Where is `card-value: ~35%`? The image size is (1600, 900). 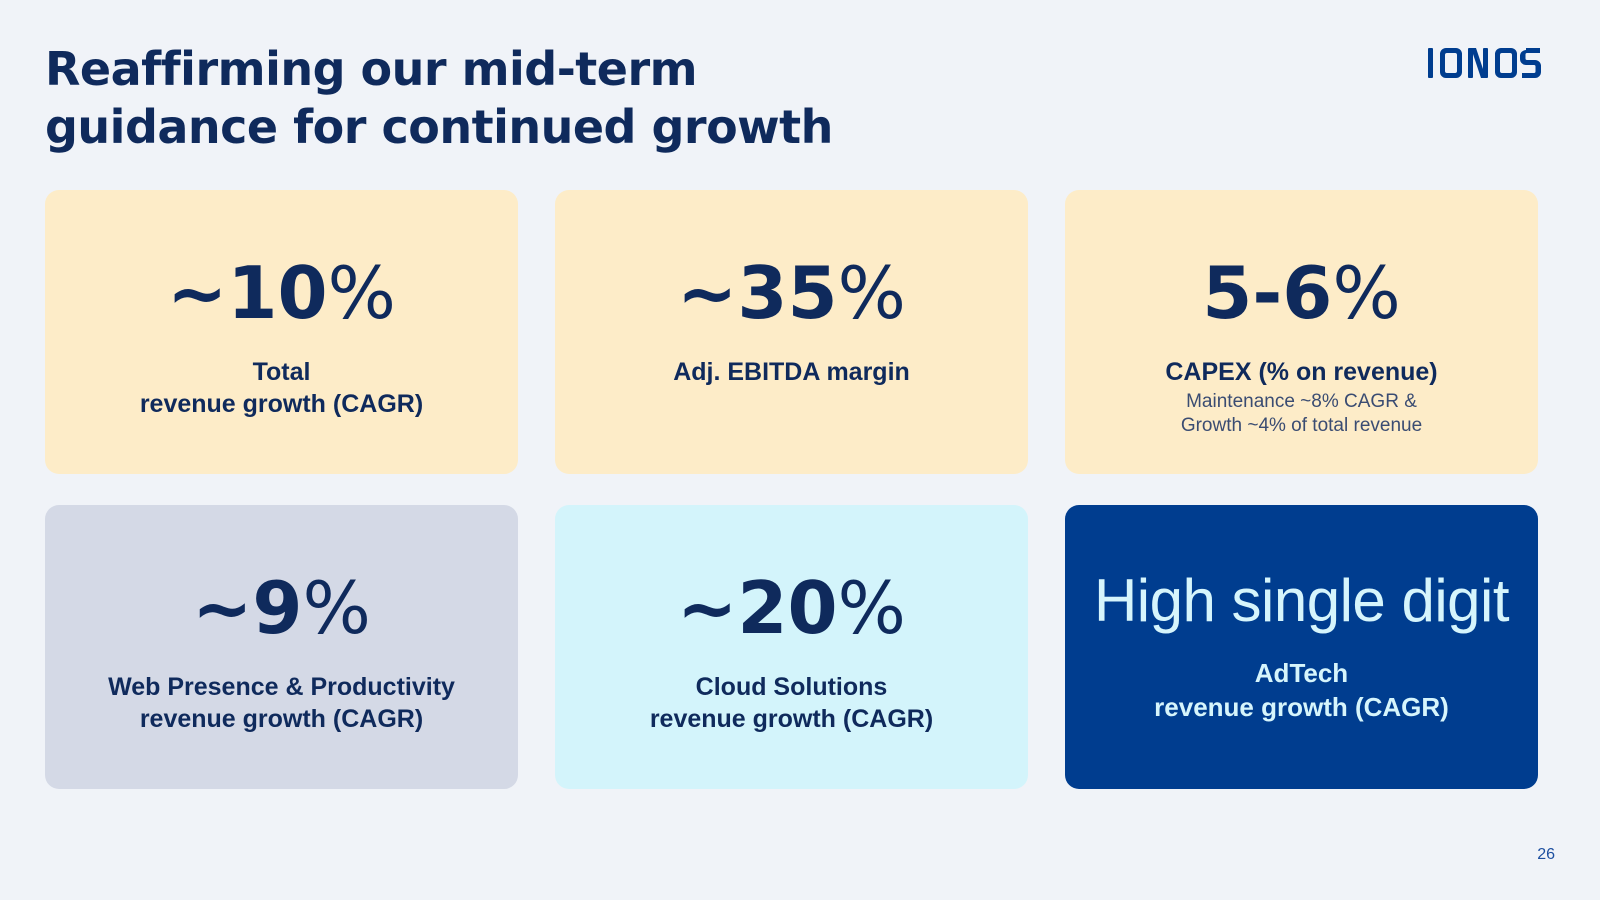
card-value: ~35% is located at coordinates (791, 293).